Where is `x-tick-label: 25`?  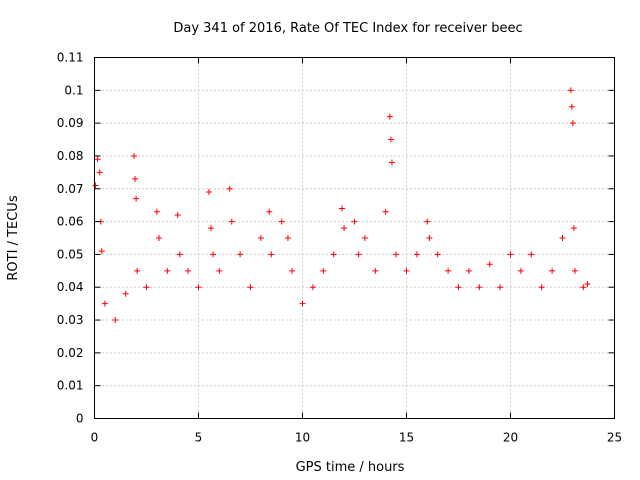
x-tick-label: 25 is located at coordinates (614, 438).